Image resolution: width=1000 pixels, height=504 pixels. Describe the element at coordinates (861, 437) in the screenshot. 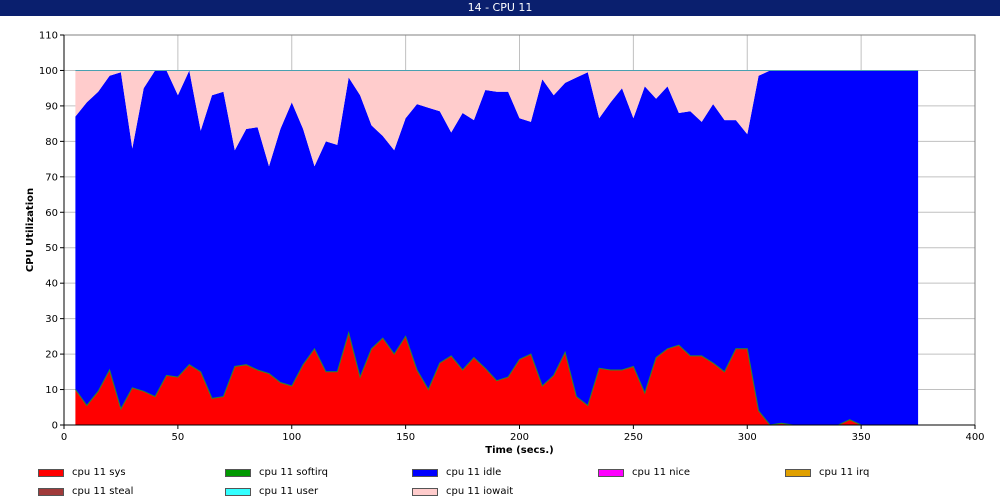

I see `x-tick-label: 350` at that location.